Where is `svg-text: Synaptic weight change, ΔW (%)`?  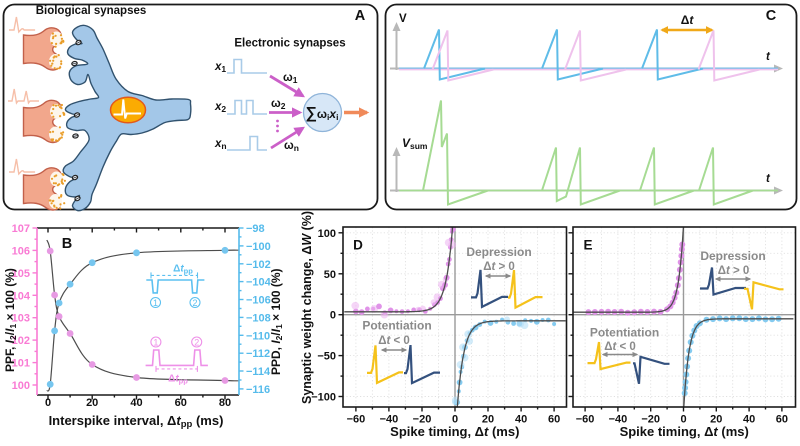 svg-text: Synaptic weight change, ΔW (%) is located at coordinates (307, 307).